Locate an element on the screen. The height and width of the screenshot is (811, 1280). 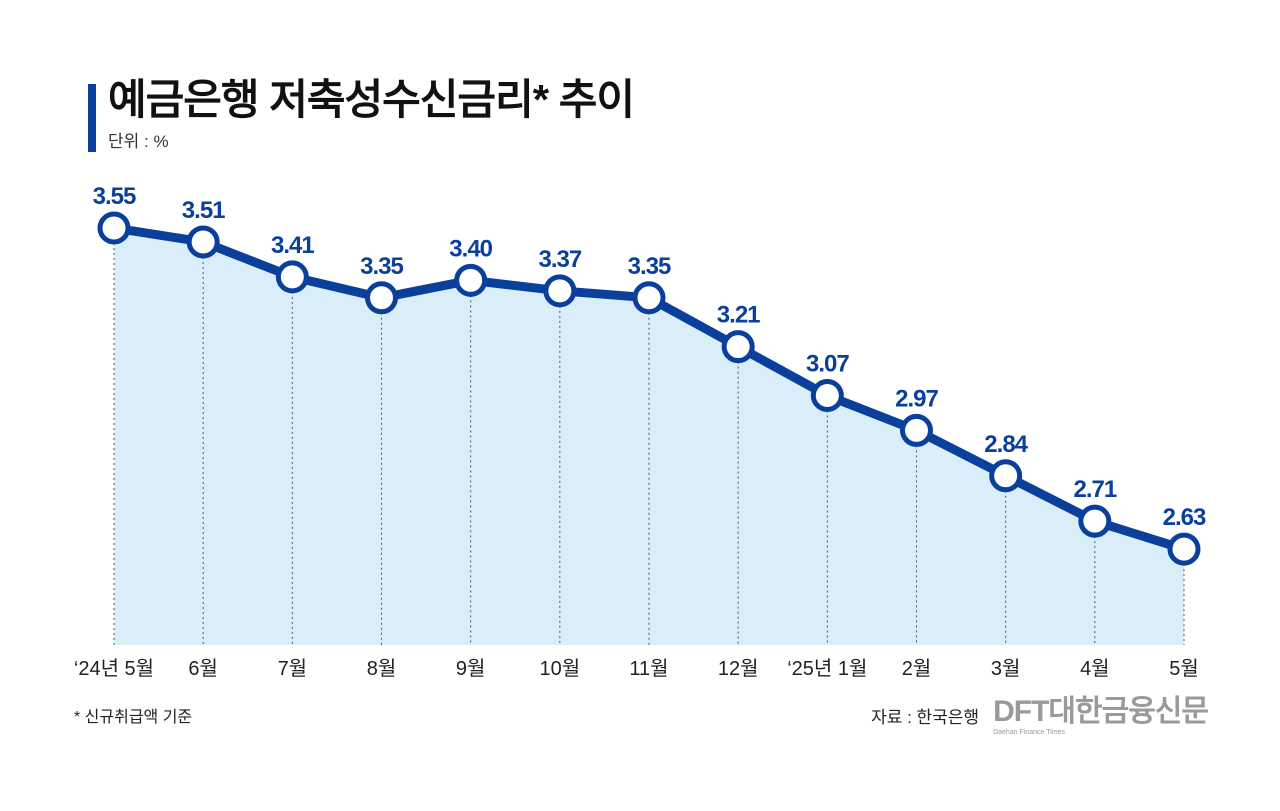
x-tick-label: 11월 is located at coordinates (648, 668).